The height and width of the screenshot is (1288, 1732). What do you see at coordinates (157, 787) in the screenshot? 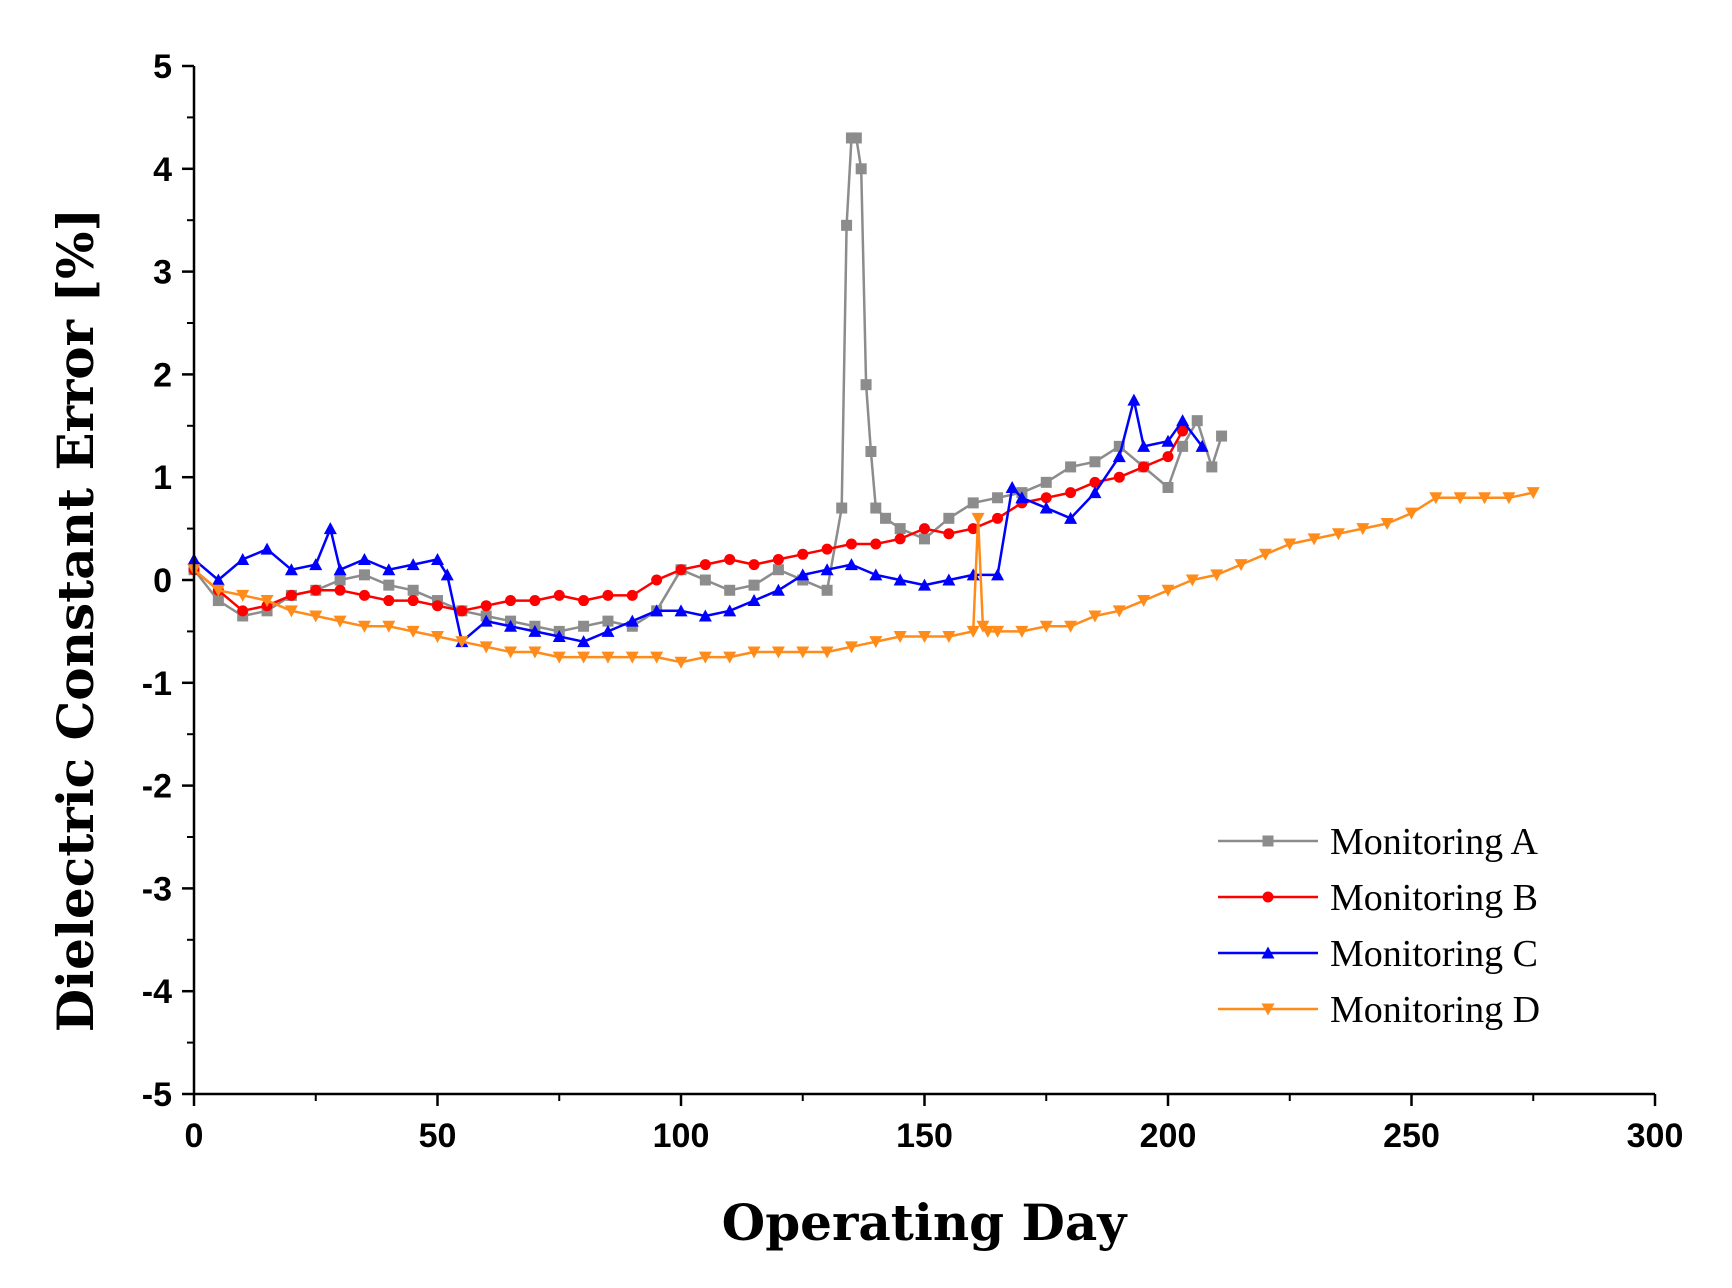
I see `y-tick-label: -2` at bounding box center [157, 787].